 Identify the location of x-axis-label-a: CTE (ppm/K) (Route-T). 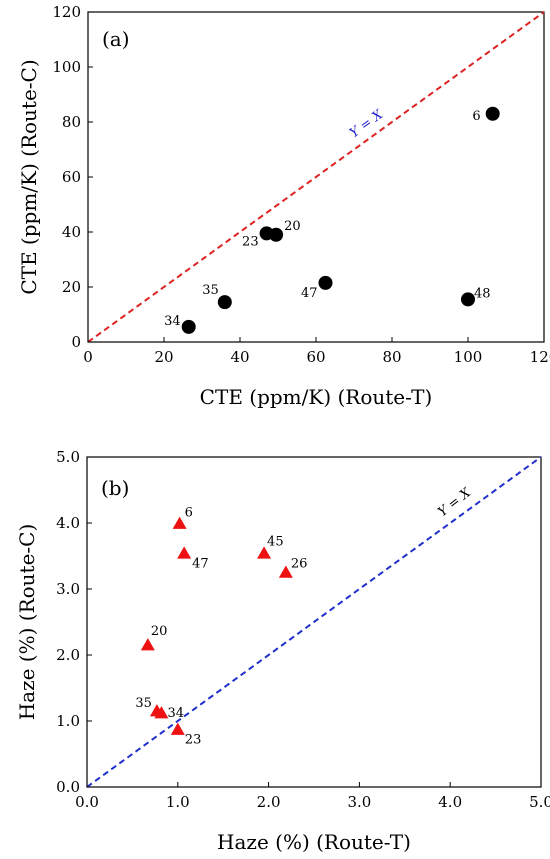
(316, 397).